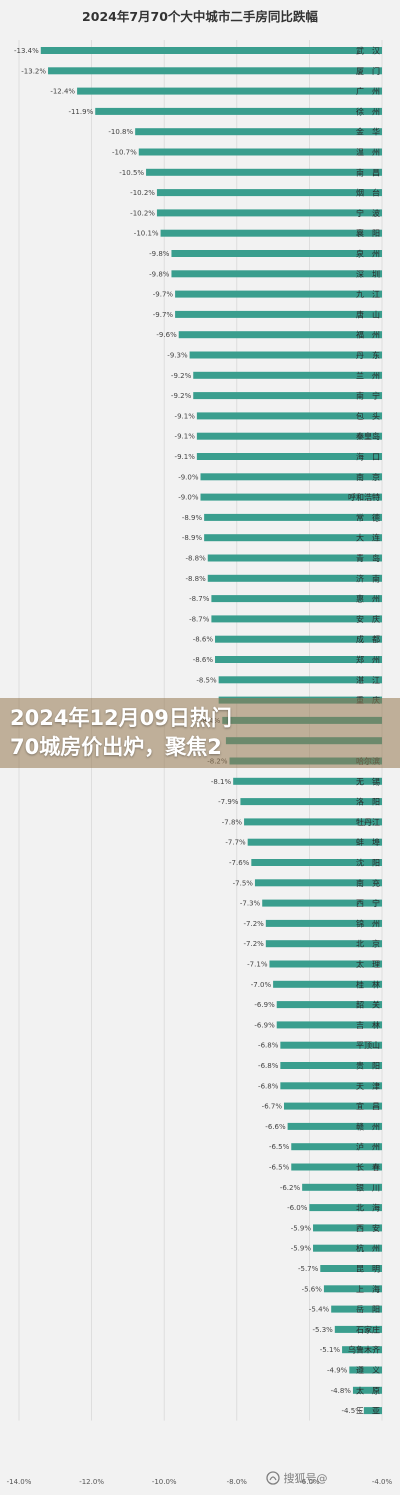 This screenshot has width=400, height=1495. Describe the element at coordinates (232, 822) in the screenshot. I see `value-label: -7.8%` at that location.